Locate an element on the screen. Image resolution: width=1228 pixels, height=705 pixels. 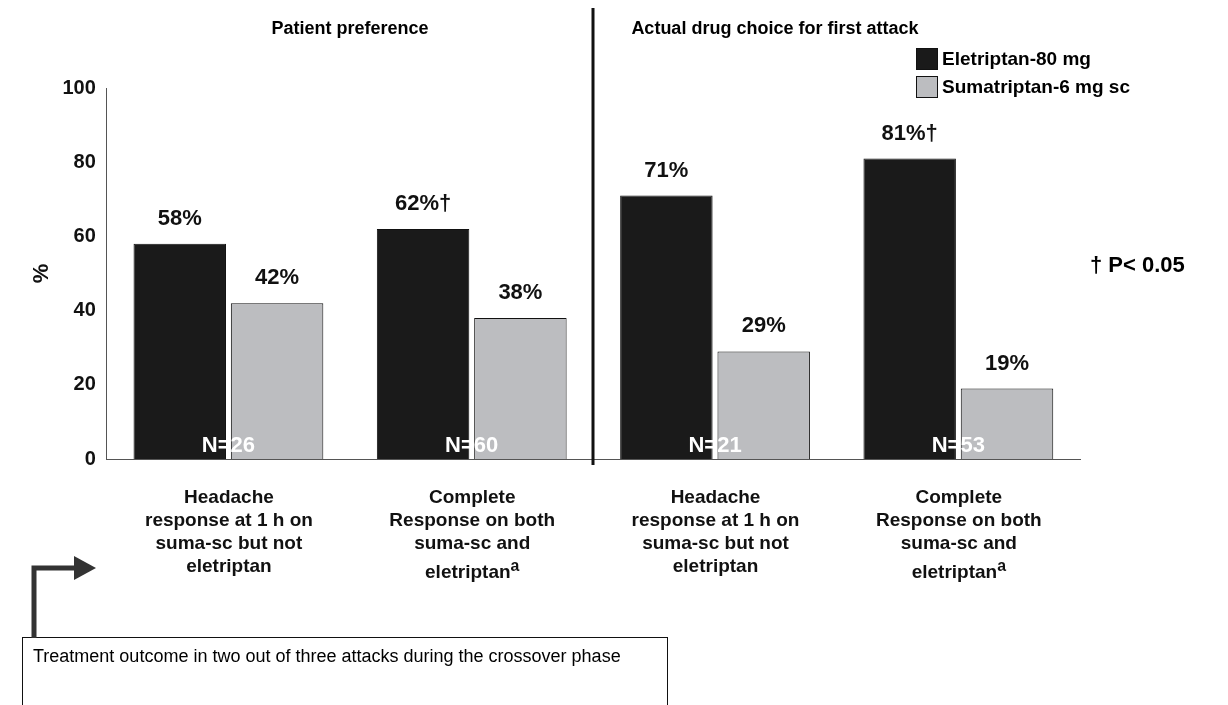
data-label: 71% is located at coordinates (666, 169).